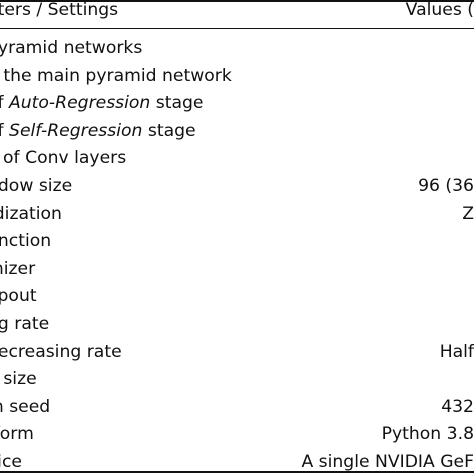 The image size is (474, 474). What do you see at coordinates (59, 10) in the screenshot?
I see `parameters-header: eters / Settings` at bounding box center [59, 10].